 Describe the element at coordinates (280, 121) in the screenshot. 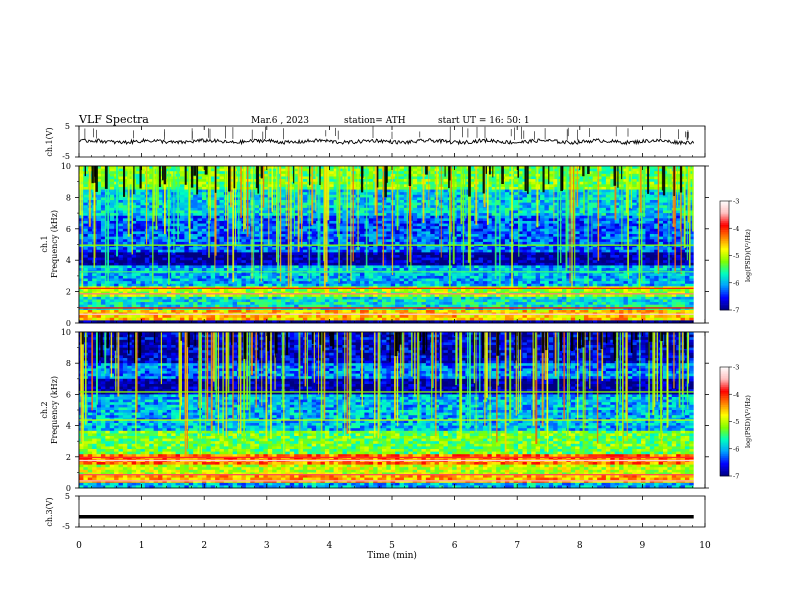

I see `date-label: Mar.6 , 2023` at that location.